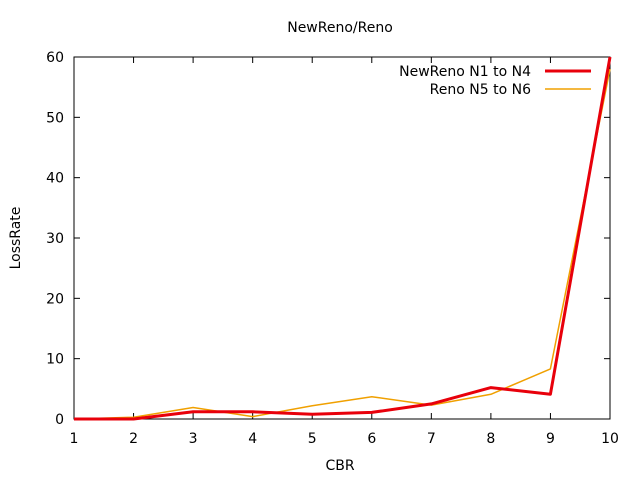  What do you see at coordinates (193, 439) in the screenshot?
I see `x-tick-label: 3` at bounding box center [193, 439].